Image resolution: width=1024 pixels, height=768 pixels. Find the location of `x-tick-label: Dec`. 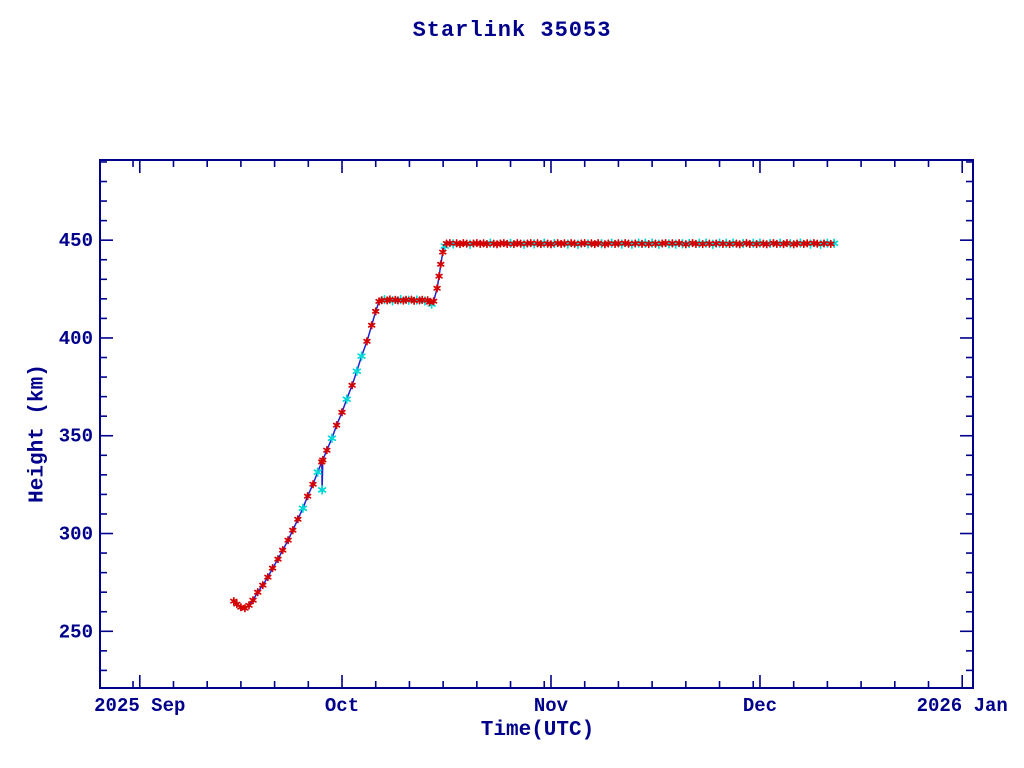

x-tick-label: Dec is located at coordinates (760, 706).